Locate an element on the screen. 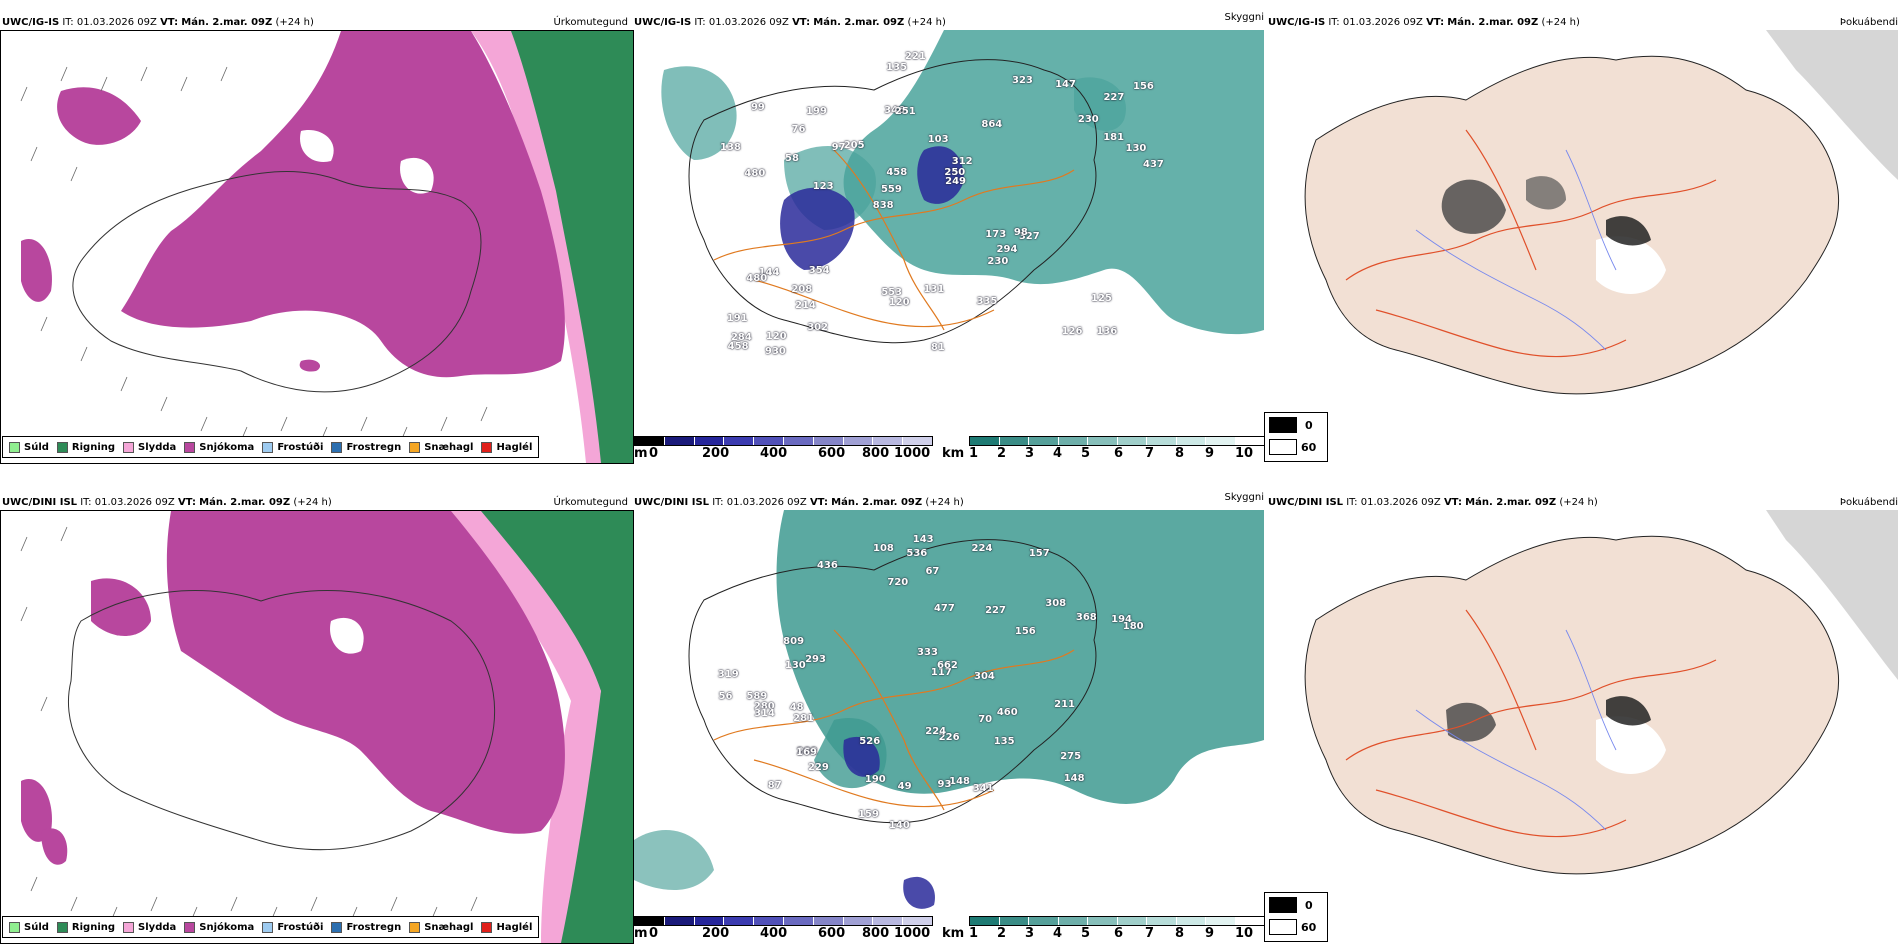 Image resolution: width=1900 pixels, height=950 pixels. visibility-tick: 2 is located at coordinates (1002, 933).